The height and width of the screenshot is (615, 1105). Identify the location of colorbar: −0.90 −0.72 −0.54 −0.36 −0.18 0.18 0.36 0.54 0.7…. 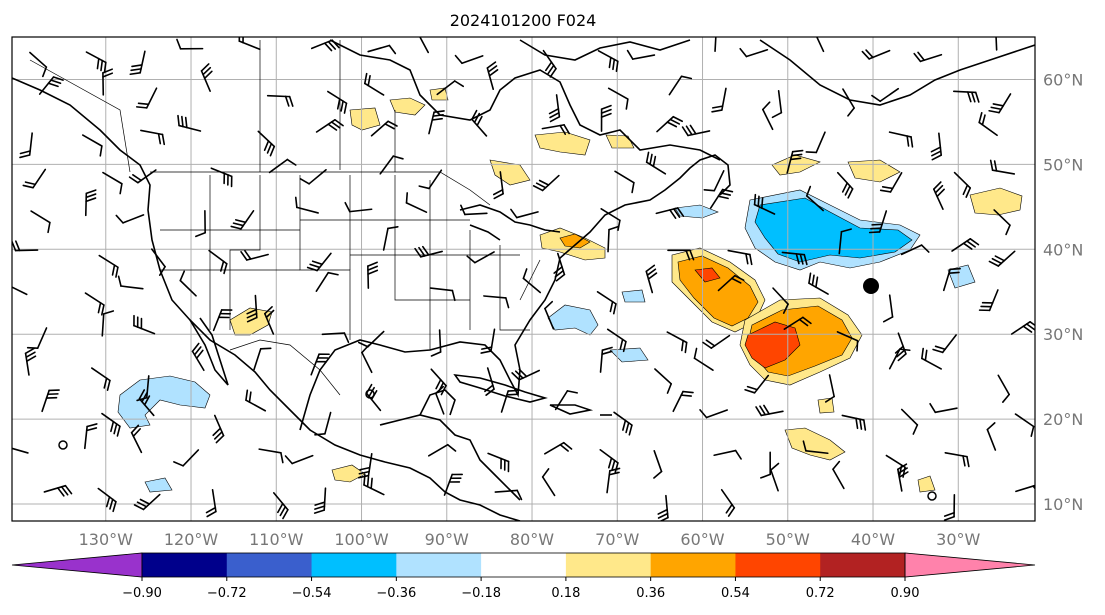
(523, 576).